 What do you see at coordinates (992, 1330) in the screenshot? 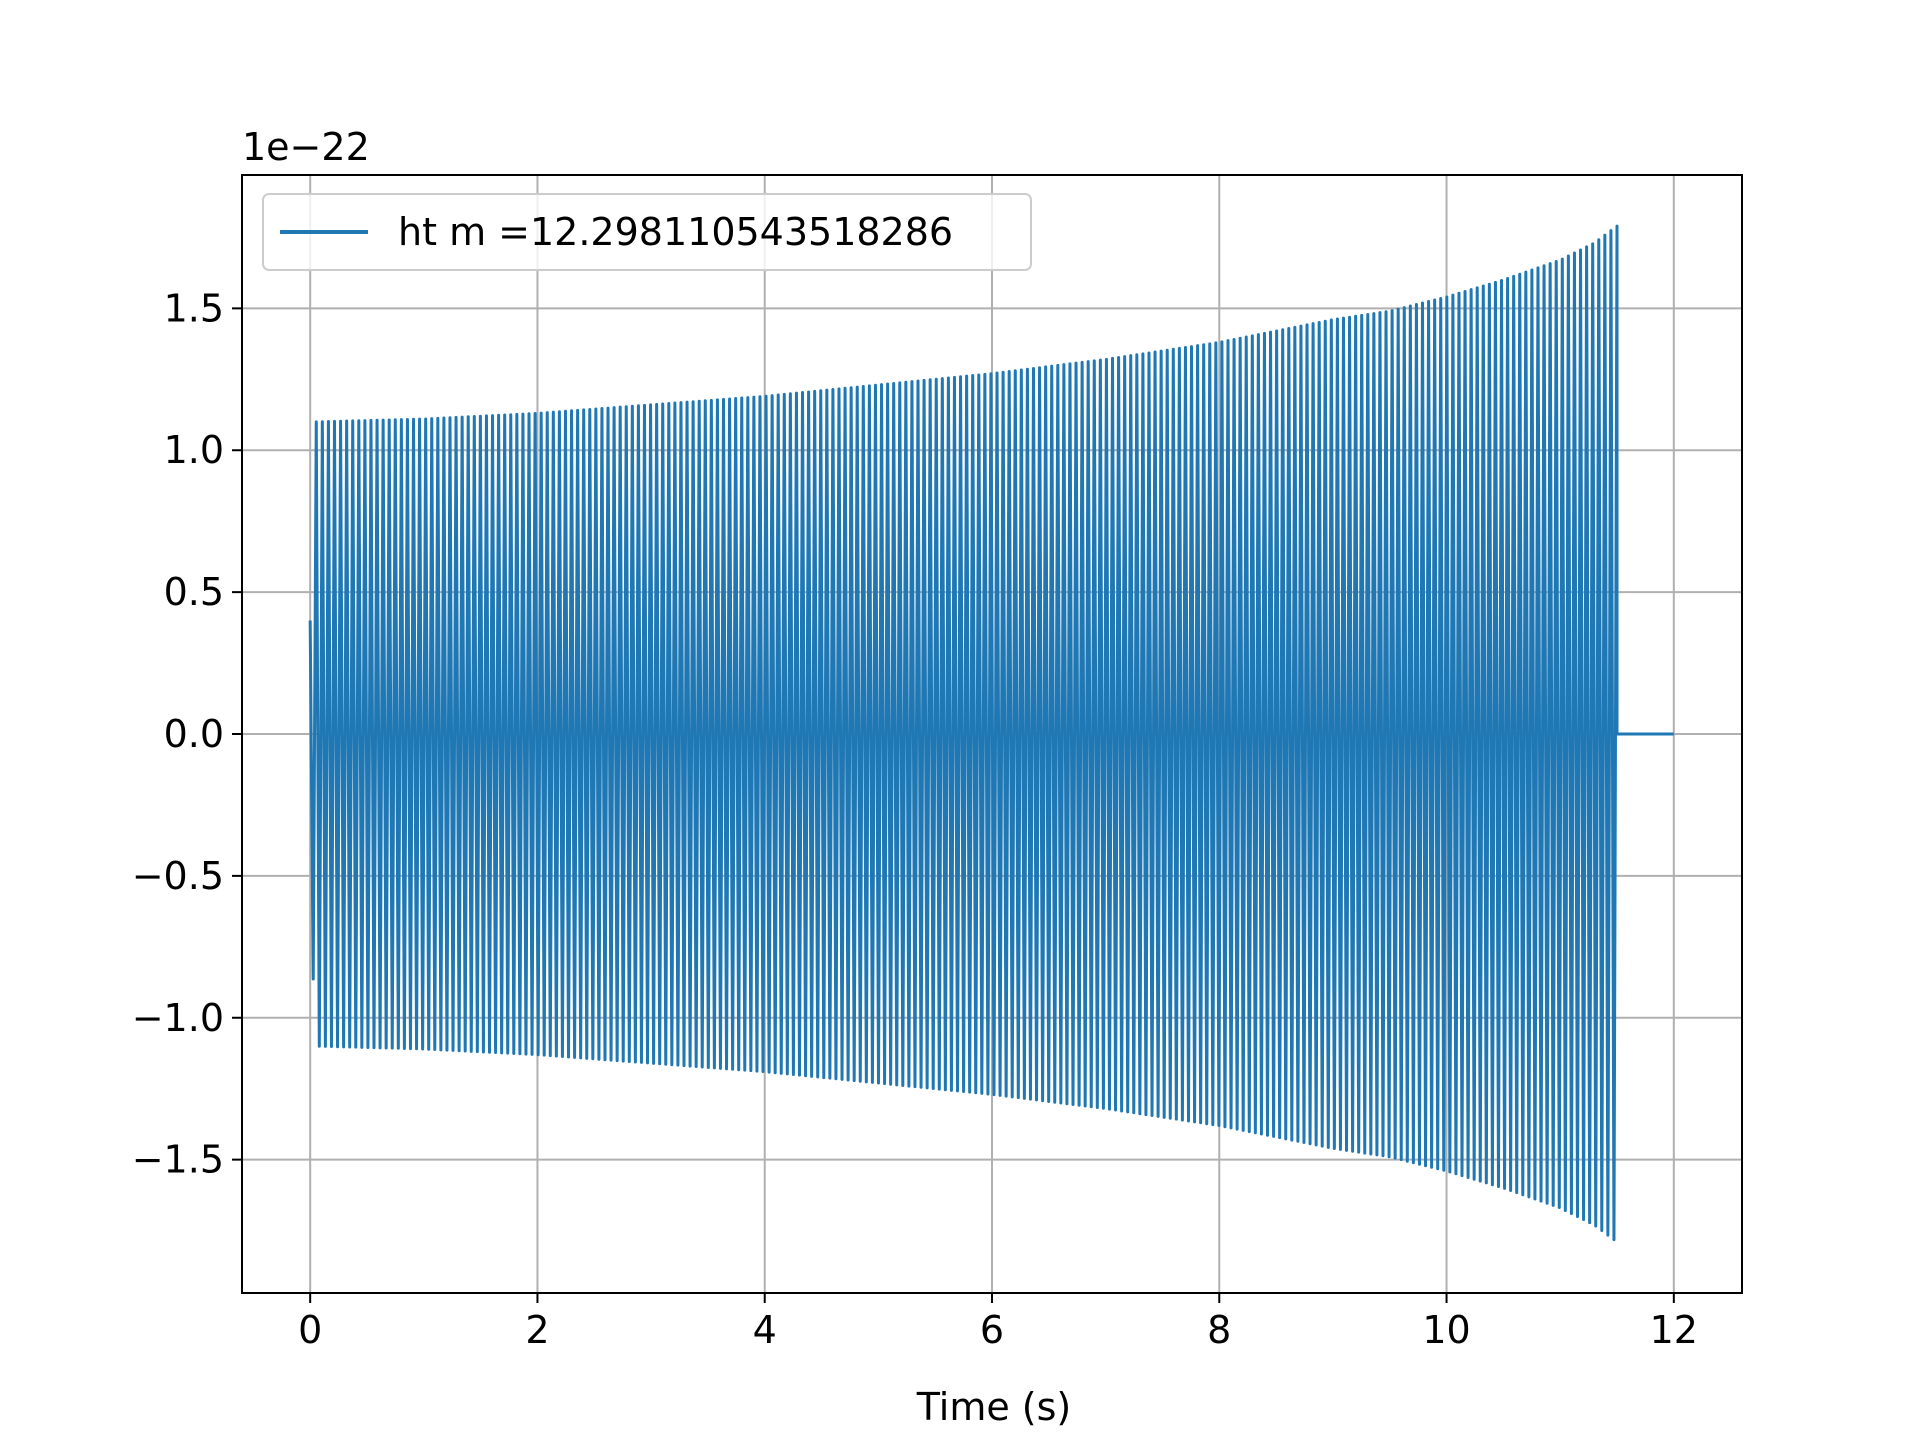
I see `x-tick-label: 6` at bounding box center [992, 1330].